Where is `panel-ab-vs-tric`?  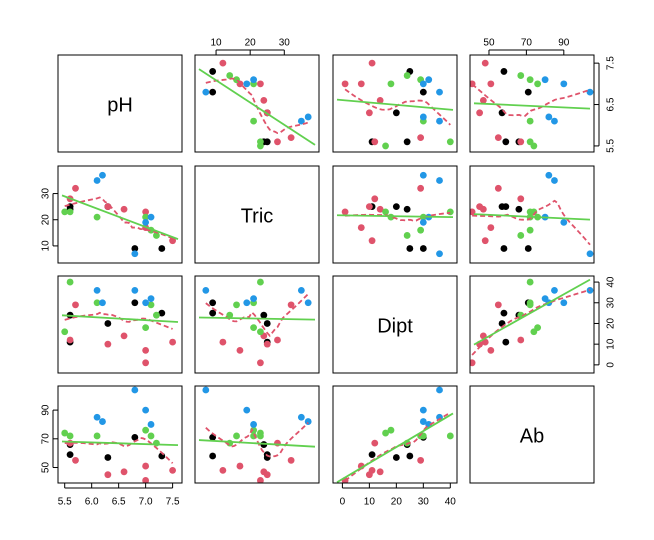 panel-ab-vs-tric is located at coordinates (257, 434).